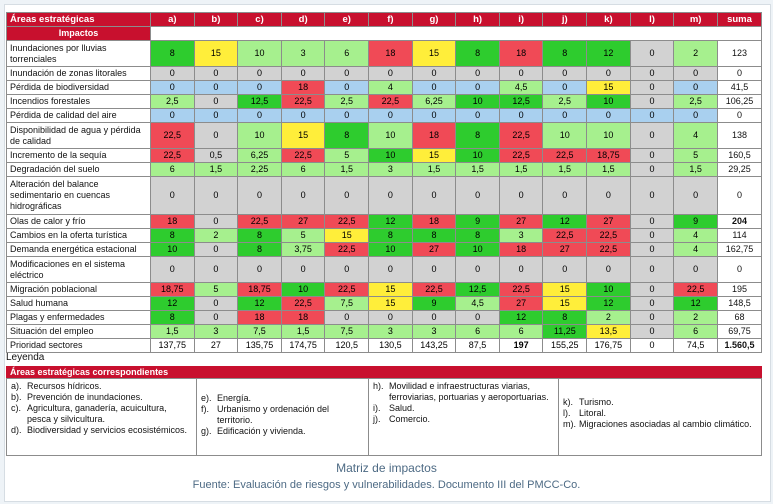 Image resolution: width=773 pixels, height=504 pixels. What do you see at coordinates (78, 33) in the screenshot?
I see `impactos-header: Impactos` at bounding box center [78, 33].